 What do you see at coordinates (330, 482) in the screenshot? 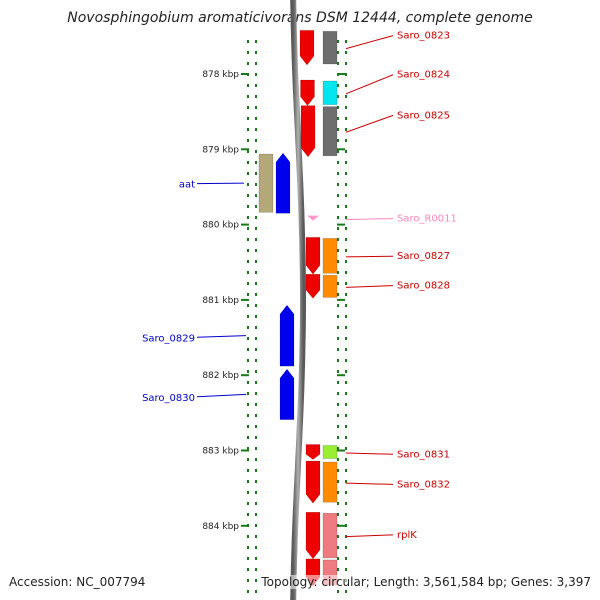
I see `gene-saro_0832-cog-bar` at bounding box center [330, 482].